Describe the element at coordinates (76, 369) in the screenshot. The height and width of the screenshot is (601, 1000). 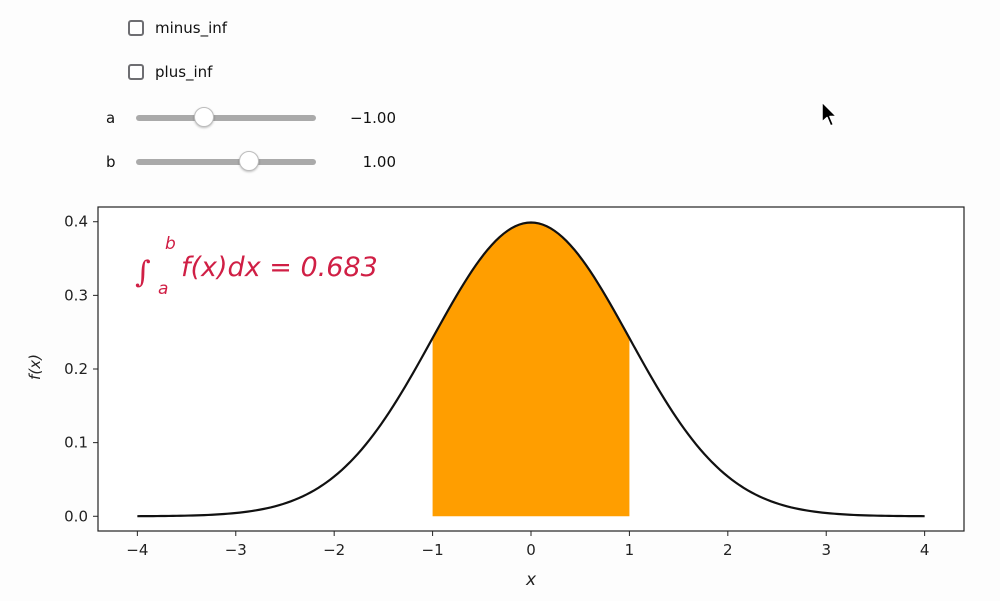
I see `y-tick-label: 0.2` at that location.